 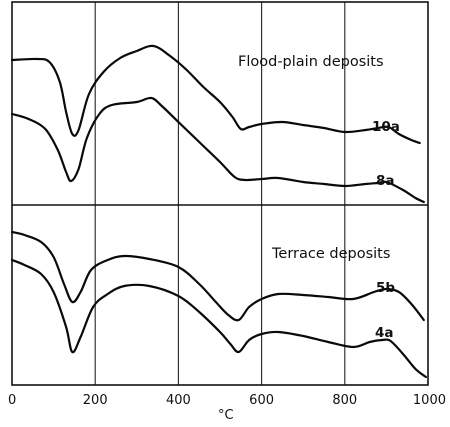 What do you see at coordinates (385, 288) in the screenshot?
I see `series-label-5b: 5b` at bounding box center [385, 288].